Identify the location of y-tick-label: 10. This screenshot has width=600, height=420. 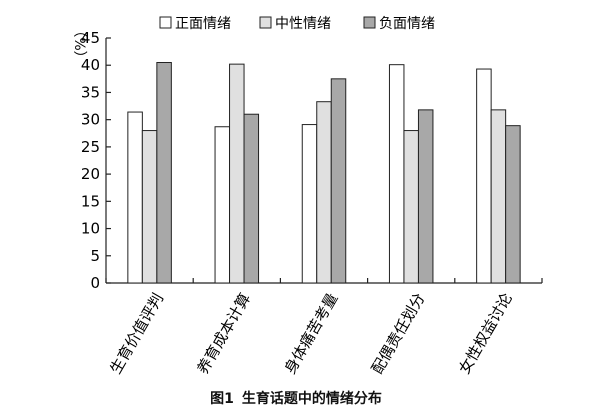
(90, 229).